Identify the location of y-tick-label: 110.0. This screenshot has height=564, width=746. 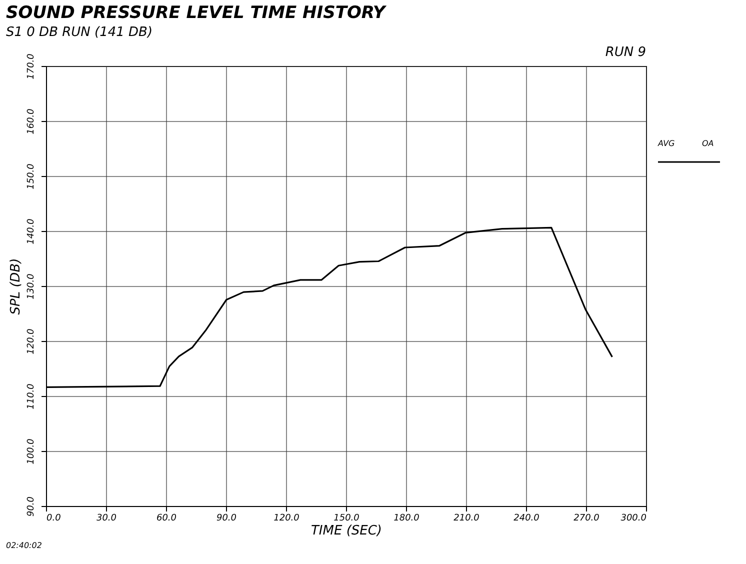
(31, 396).